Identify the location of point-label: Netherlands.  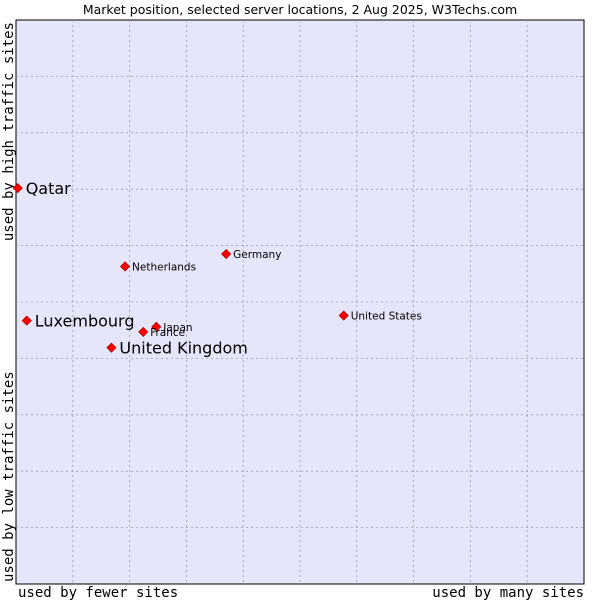
(164, 267).